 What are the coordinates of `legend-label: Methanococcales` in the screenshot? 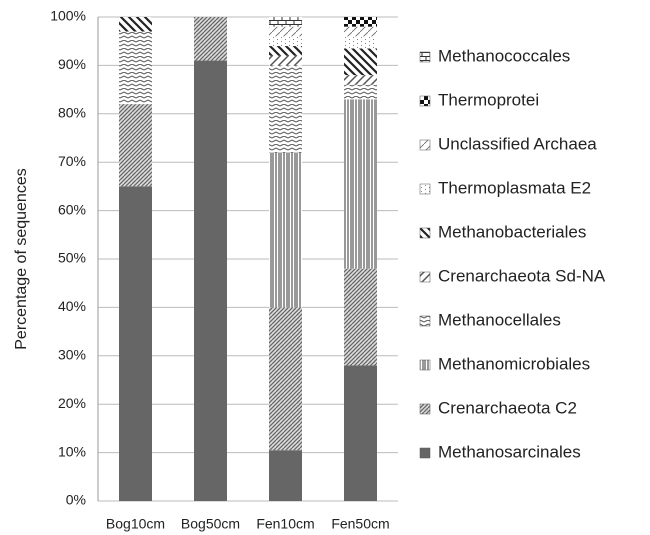 It's located at (504, 55).